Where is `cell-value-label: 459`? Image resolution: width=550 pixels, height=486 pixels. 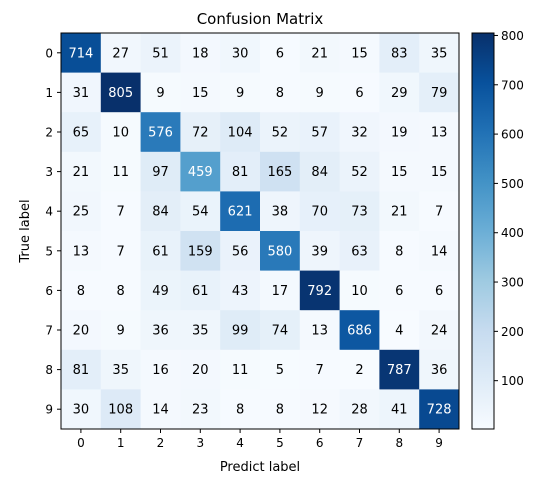
cell-value-label: 459 is located at coordinates (200, 172).